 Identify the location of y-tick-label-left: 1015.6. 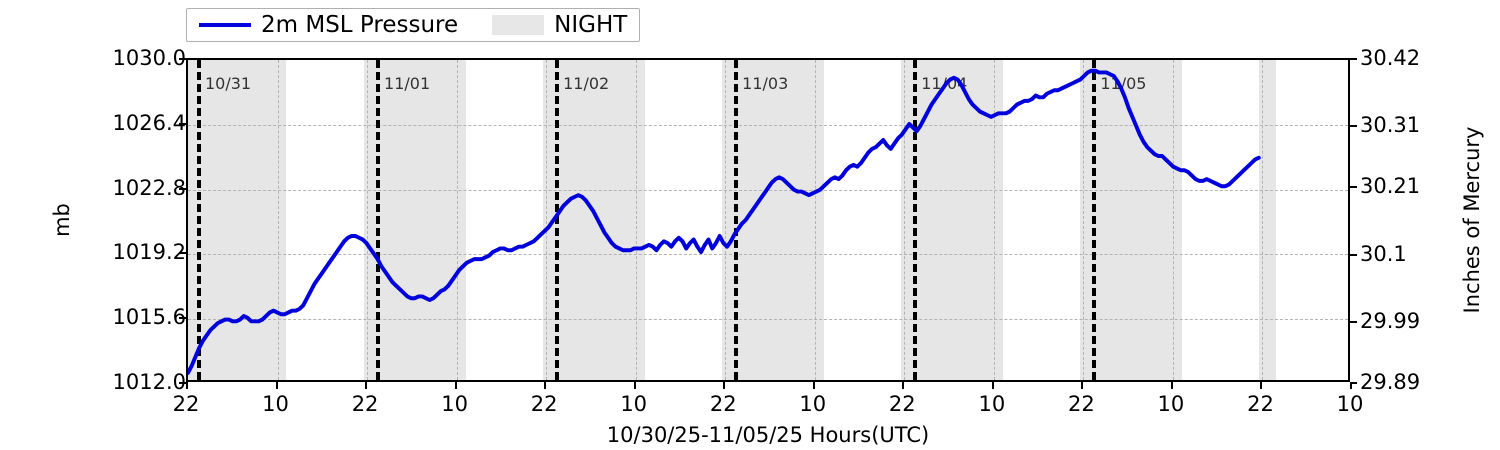
(149, 317).